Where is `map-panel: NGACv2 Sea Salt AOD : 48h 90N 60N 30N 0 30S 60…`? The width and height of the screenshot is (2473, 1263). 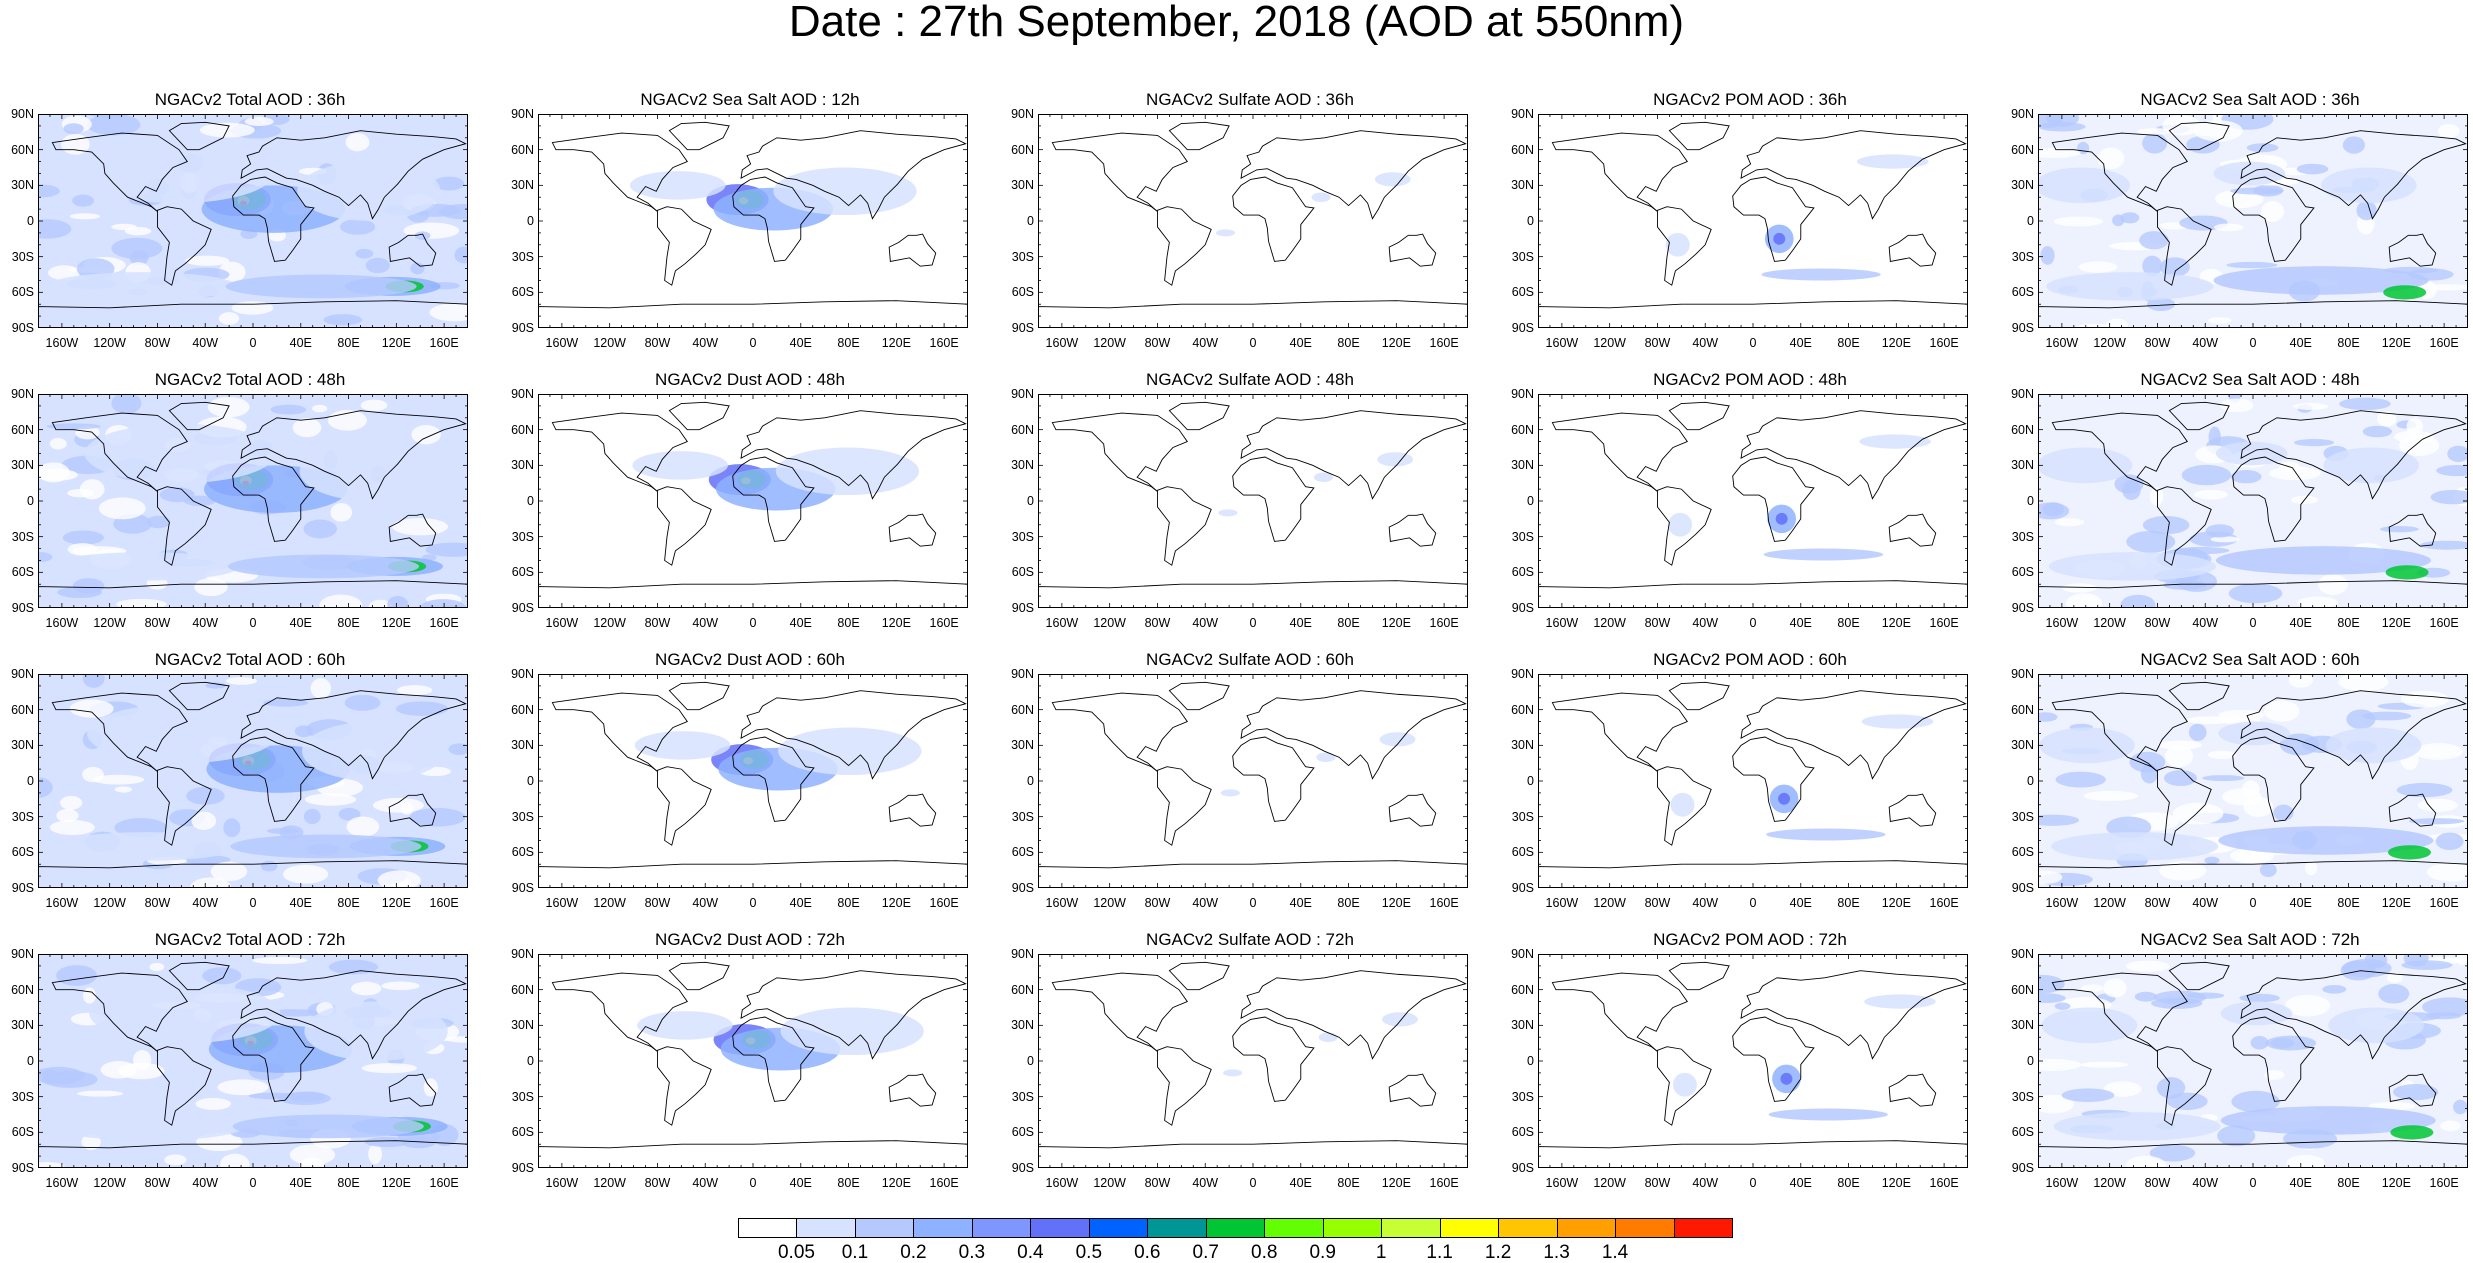 map-panel: NGACv2 Sea Salt AOD : 48h 90N 60N 30N 0 30S 60… is located at coordinates (2236, 500).